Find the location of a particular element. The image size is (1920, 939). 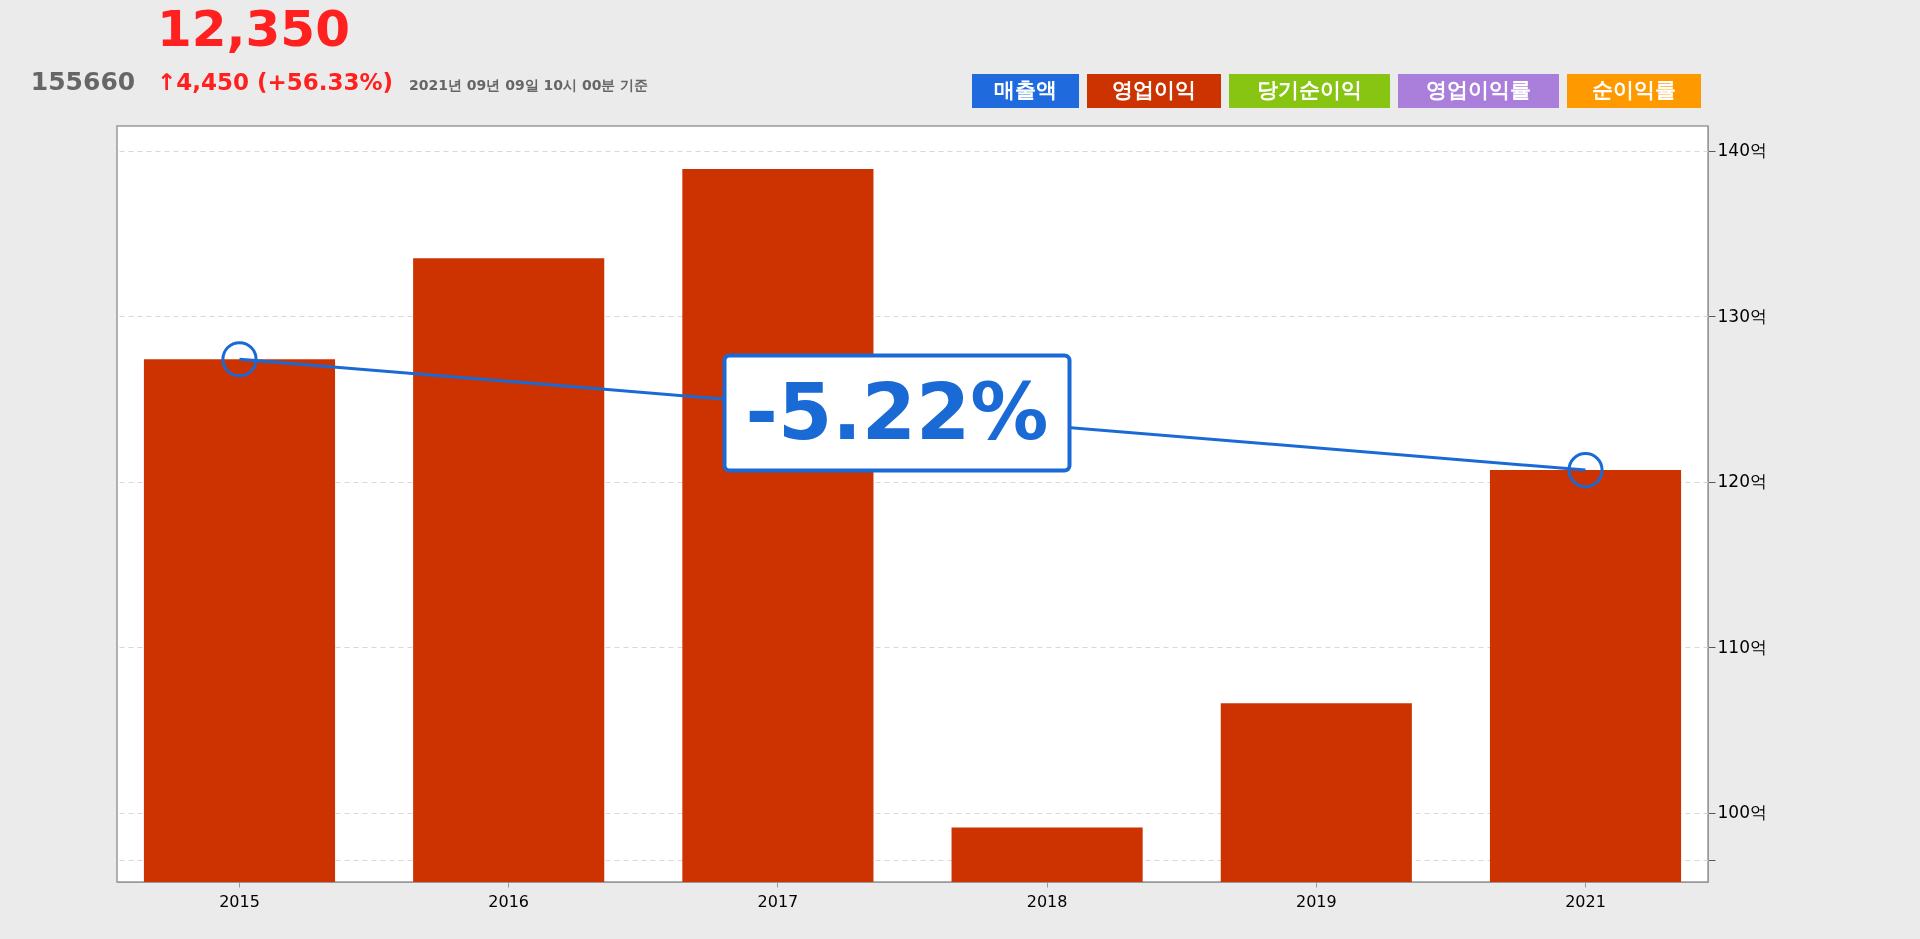

y-tick-label: 100억 is located at coordinates (1742, 812).